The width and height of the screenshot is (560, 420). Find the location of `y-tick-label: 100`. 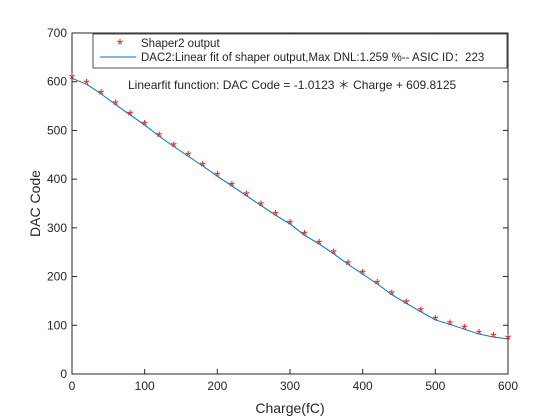

y-tick-label: 100 is located at coordinates (57, 325).